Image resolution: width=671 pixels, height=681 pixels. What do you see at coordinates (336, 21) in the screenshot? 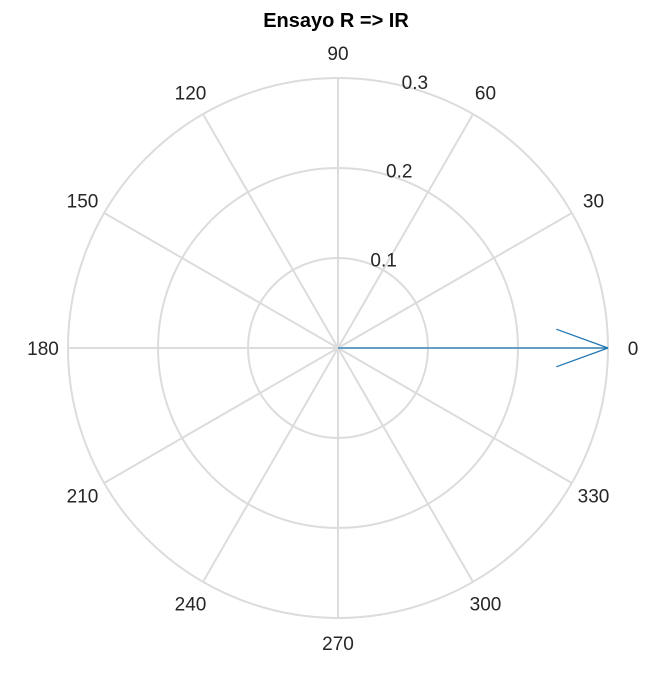
I see `chart-title: Ensayo R => IR` at bounding box center [336, 21].